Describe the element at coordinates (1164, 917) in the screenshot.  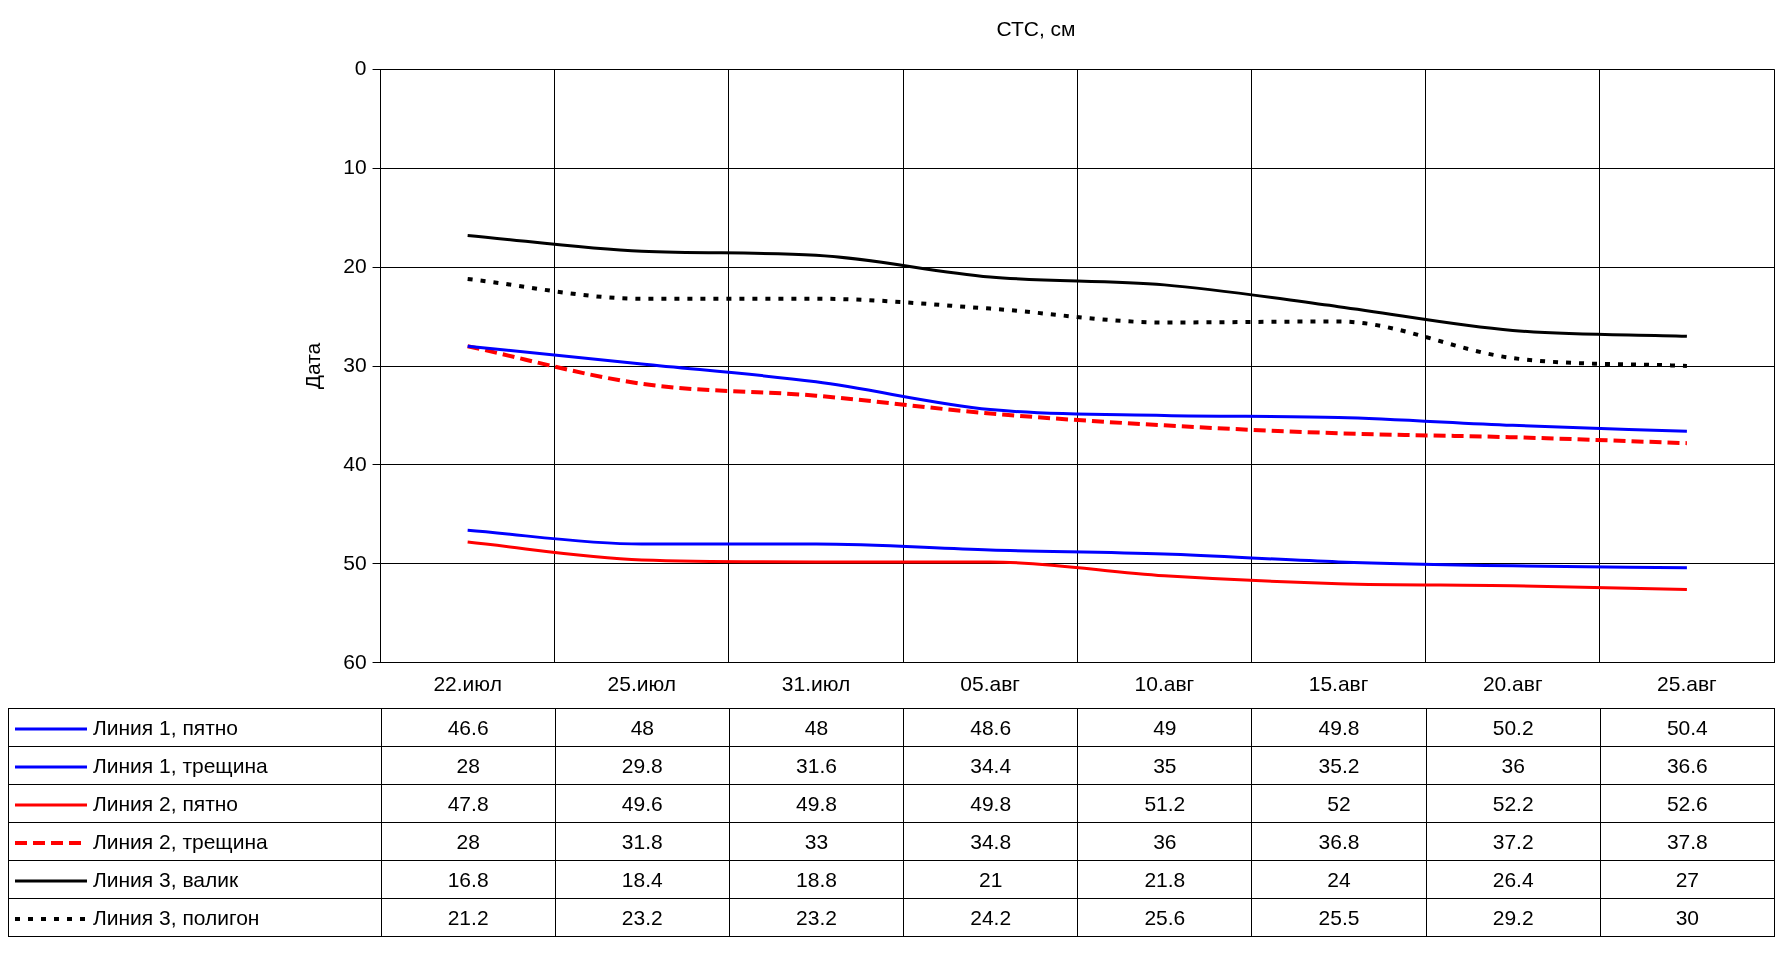
I see `data-label: 25.6` at that location.